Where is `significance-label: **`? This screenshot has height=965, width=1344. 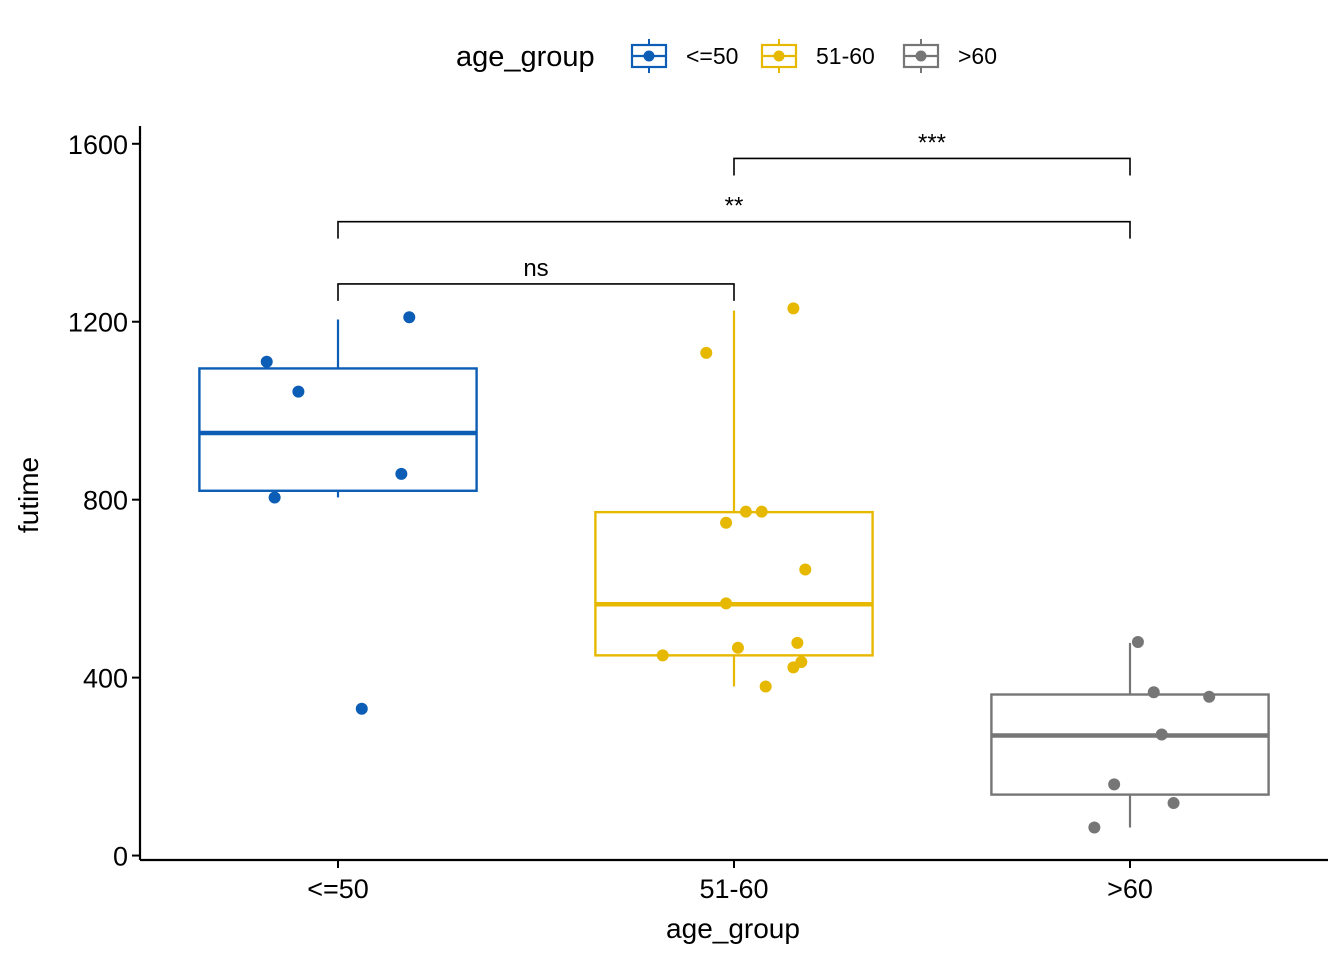
significance-label: ** is located at coordinates (734, 206).